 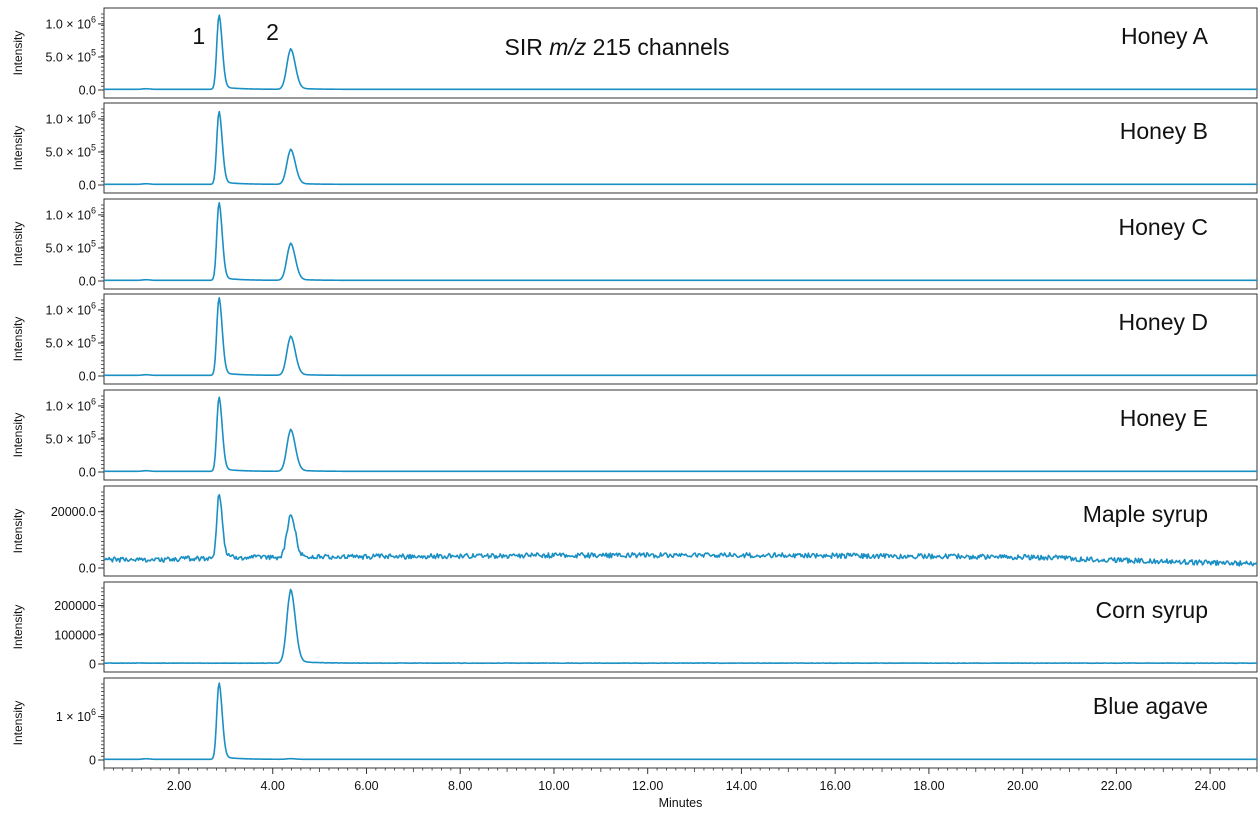 I want to click on x-tick-label: 24.00, so click(x=1209, y=786).